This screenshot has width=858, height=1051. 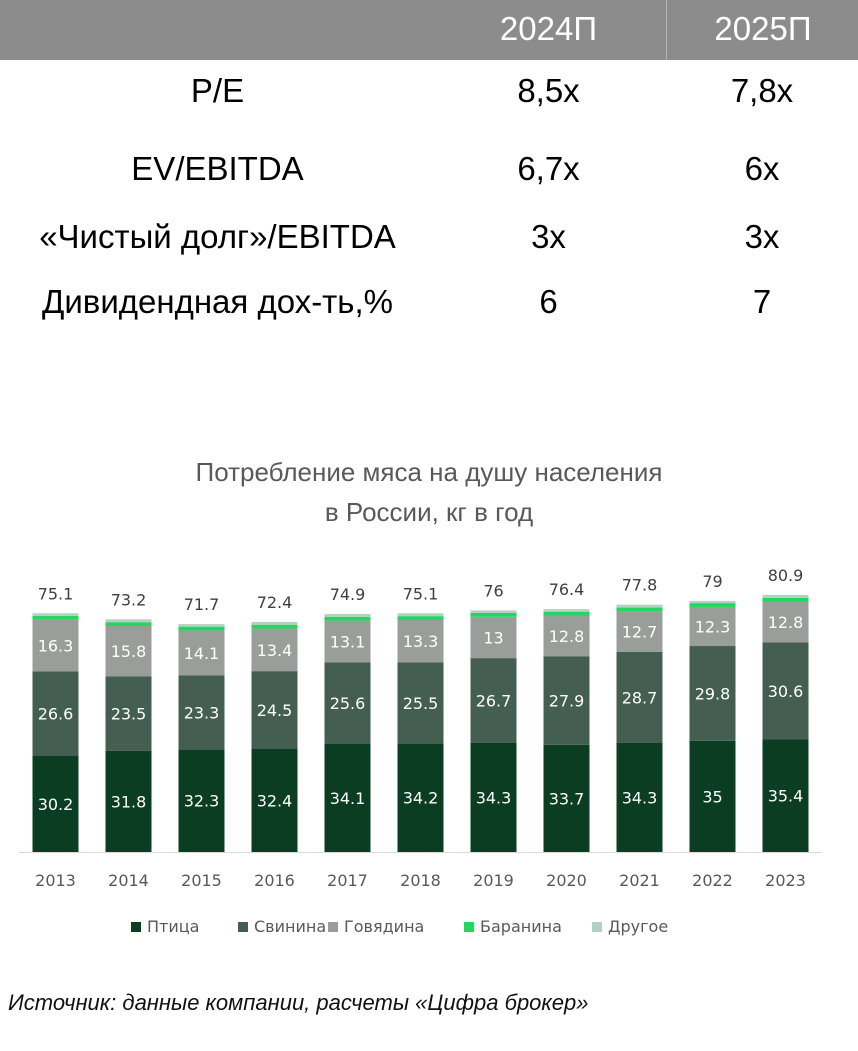 What do you see at coordinates (421, 593) in the screenshot?
I see `total-label: 75.1` at bounding box center [421, 593].